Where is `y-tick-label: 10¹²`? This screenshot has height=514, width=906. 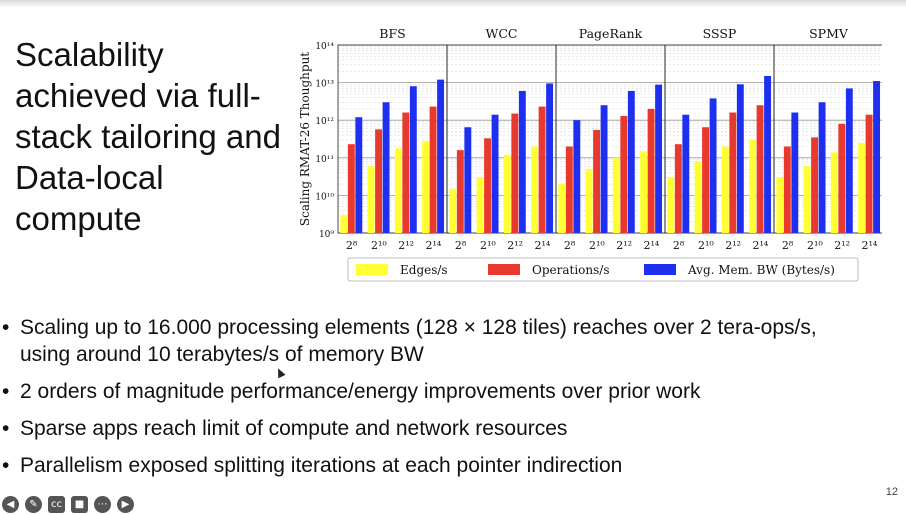 y-tick-label: 10¹² is located at coordinates (324, 122).